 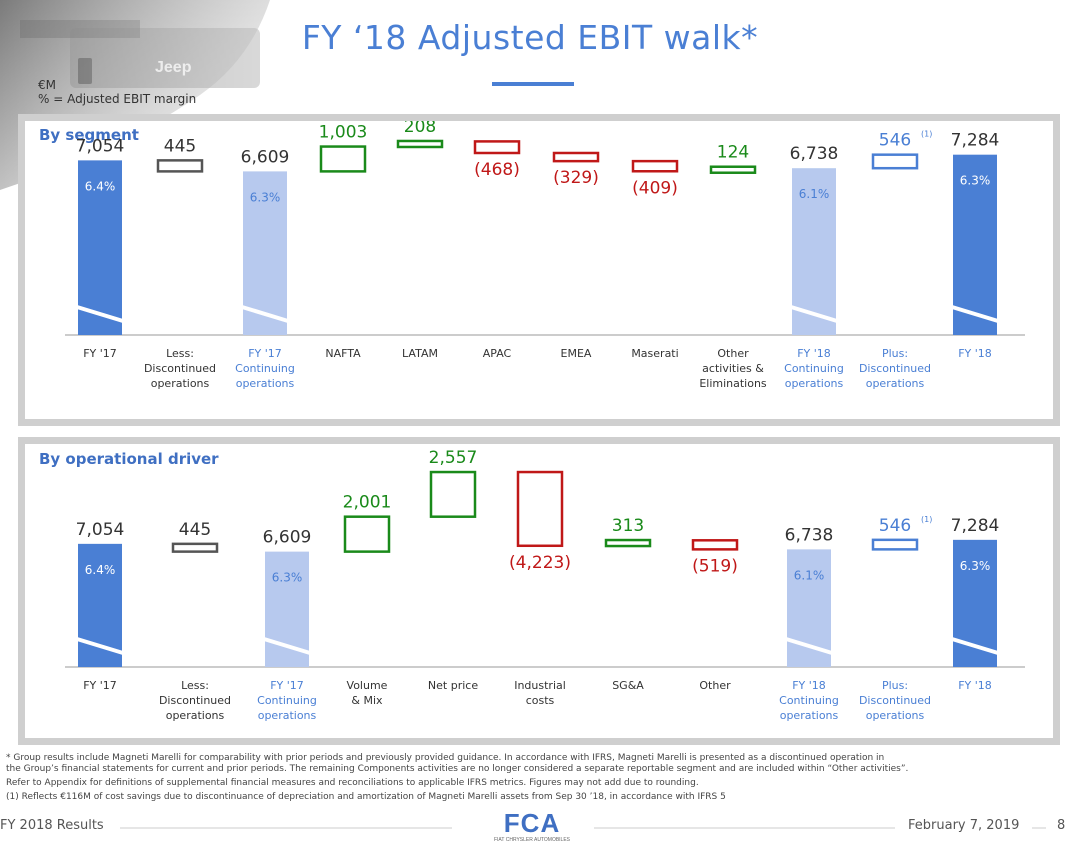 What do you see at coordinates (453, 458) in the screenshot?
I see `value-label-net-price: 2,557` at bounding box center [453, 458].